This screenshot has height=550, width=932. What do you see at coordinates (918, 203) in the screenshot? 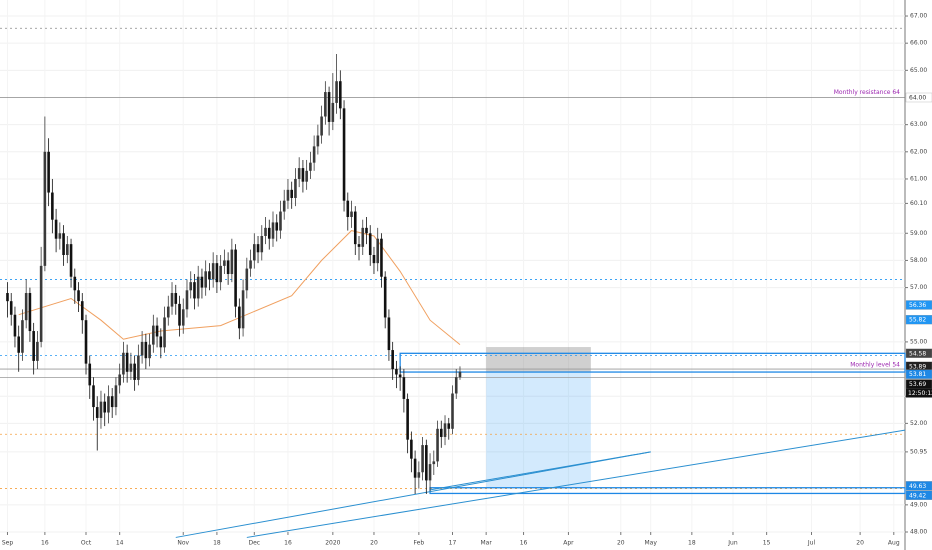
I see `y-tick-label: 60.10` at bounding box center [918, 203].